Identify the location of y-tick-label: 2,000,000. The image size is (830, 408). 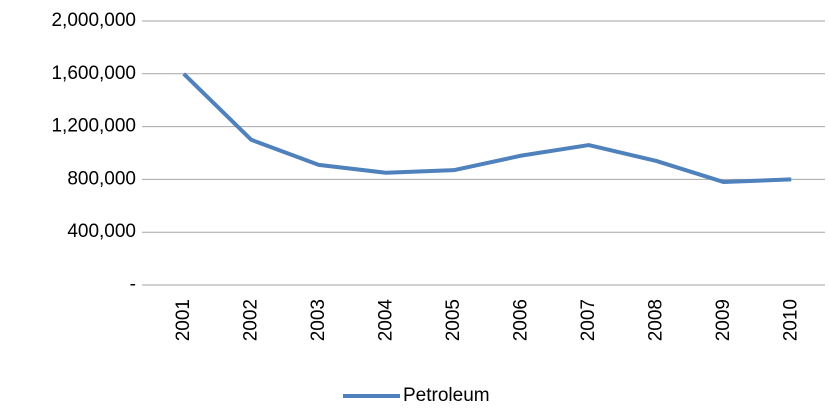
(93, 20).